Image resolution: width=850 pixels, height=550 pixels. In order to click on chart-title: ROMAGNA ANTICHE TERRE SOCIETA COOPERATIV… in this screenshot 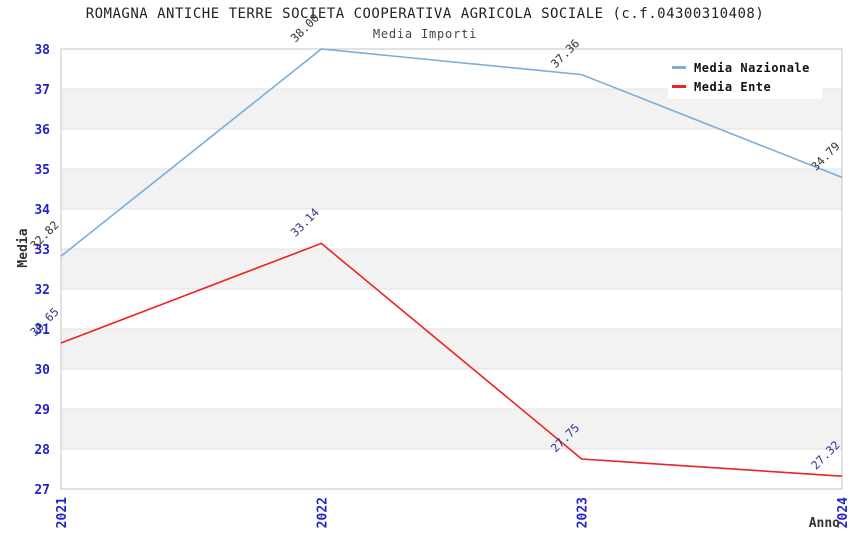, I will do `click(425, 14)`.